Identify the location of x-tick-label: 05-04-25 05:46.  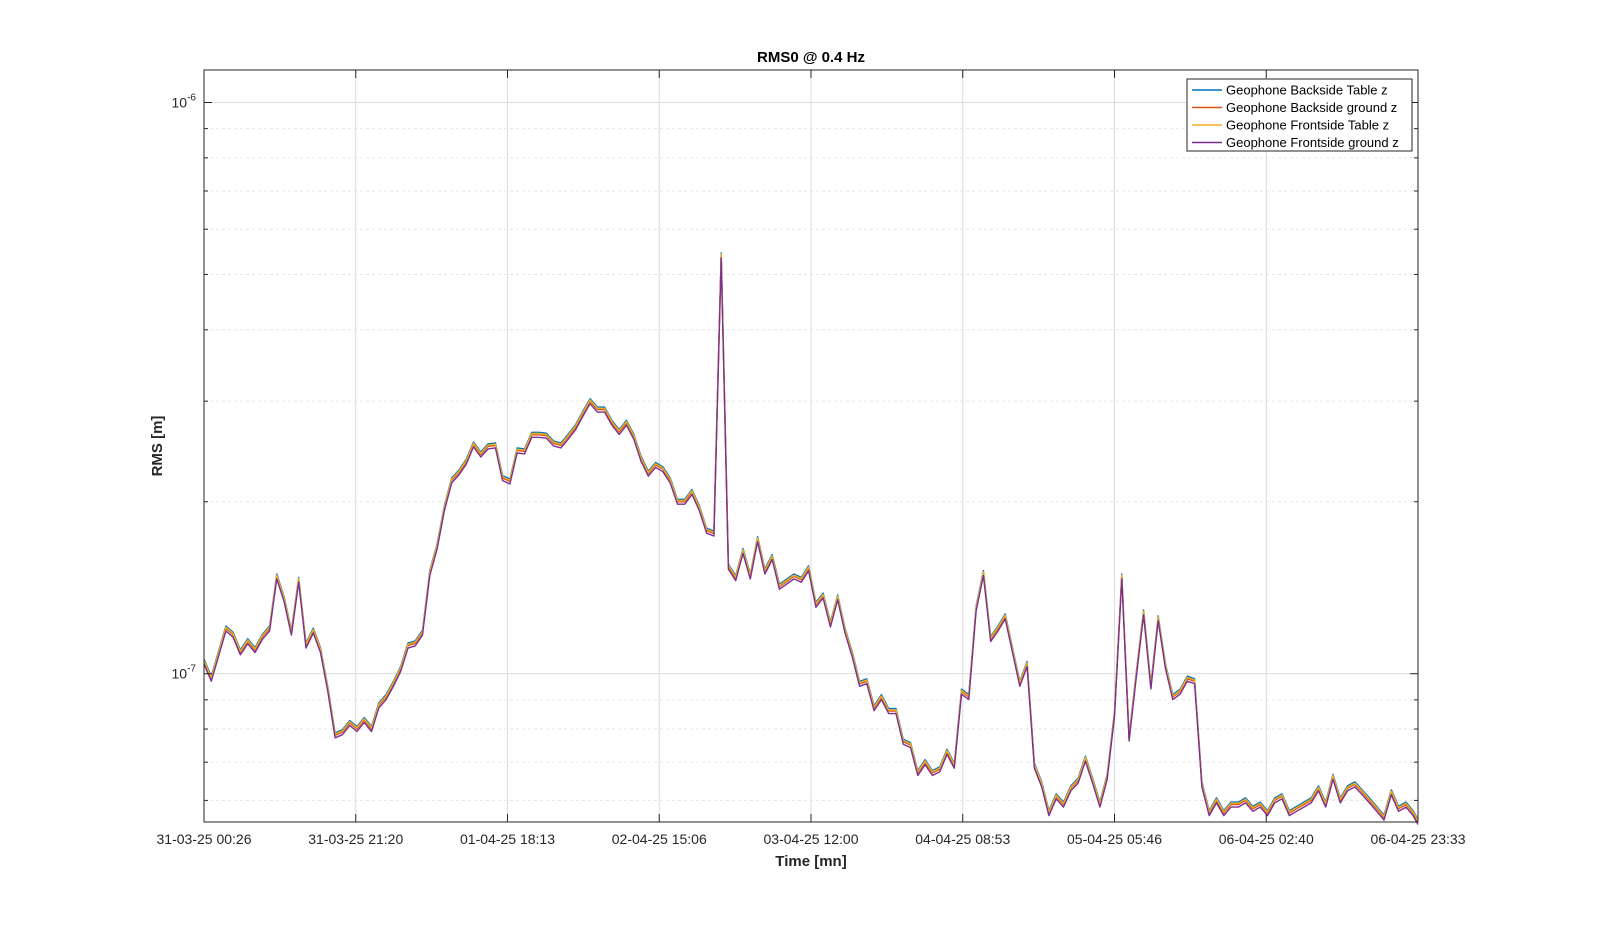
(1114, 839).